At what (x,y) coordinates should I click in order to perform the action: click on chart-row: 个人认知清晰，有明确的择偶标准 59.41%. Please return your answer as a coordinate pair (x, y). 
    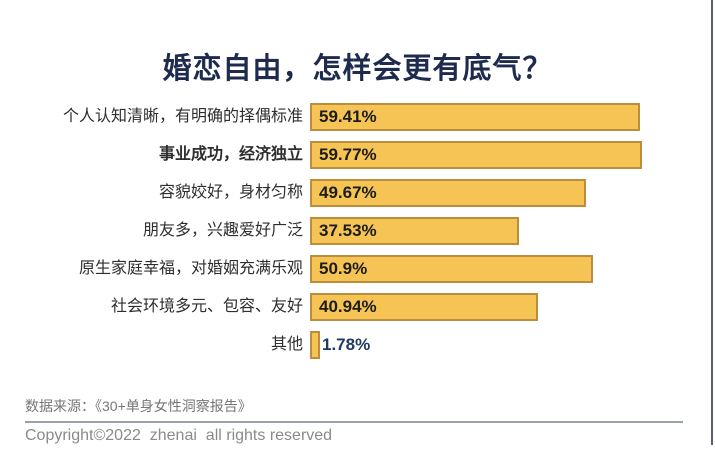
    Looking at the image, I should click on (357, 117).